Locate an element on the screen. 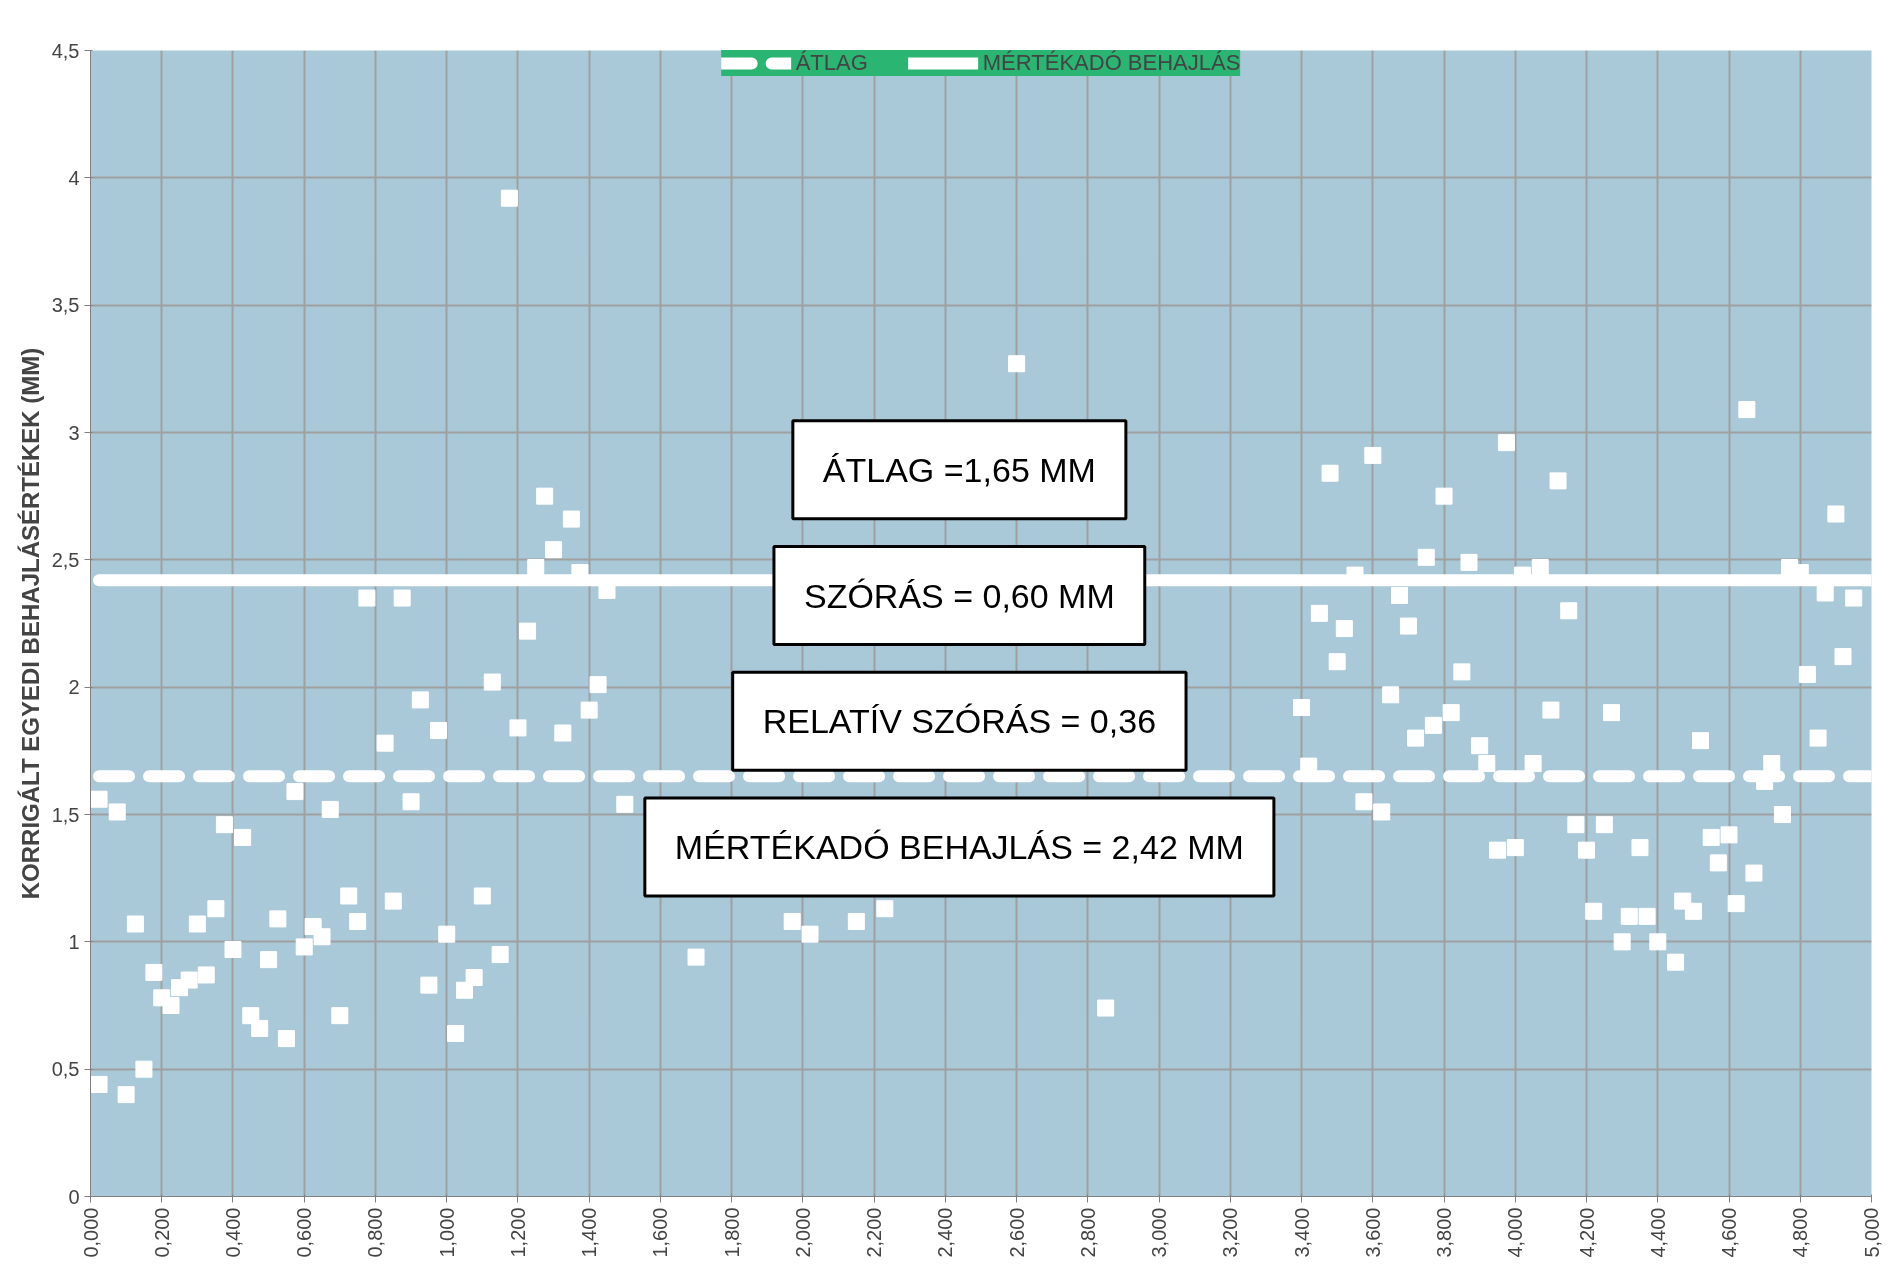 The height and width of the screenshot is (1286, 1891). annotation: SZÓRÁS = 0,60 MM is located at coordinates (959, 595).